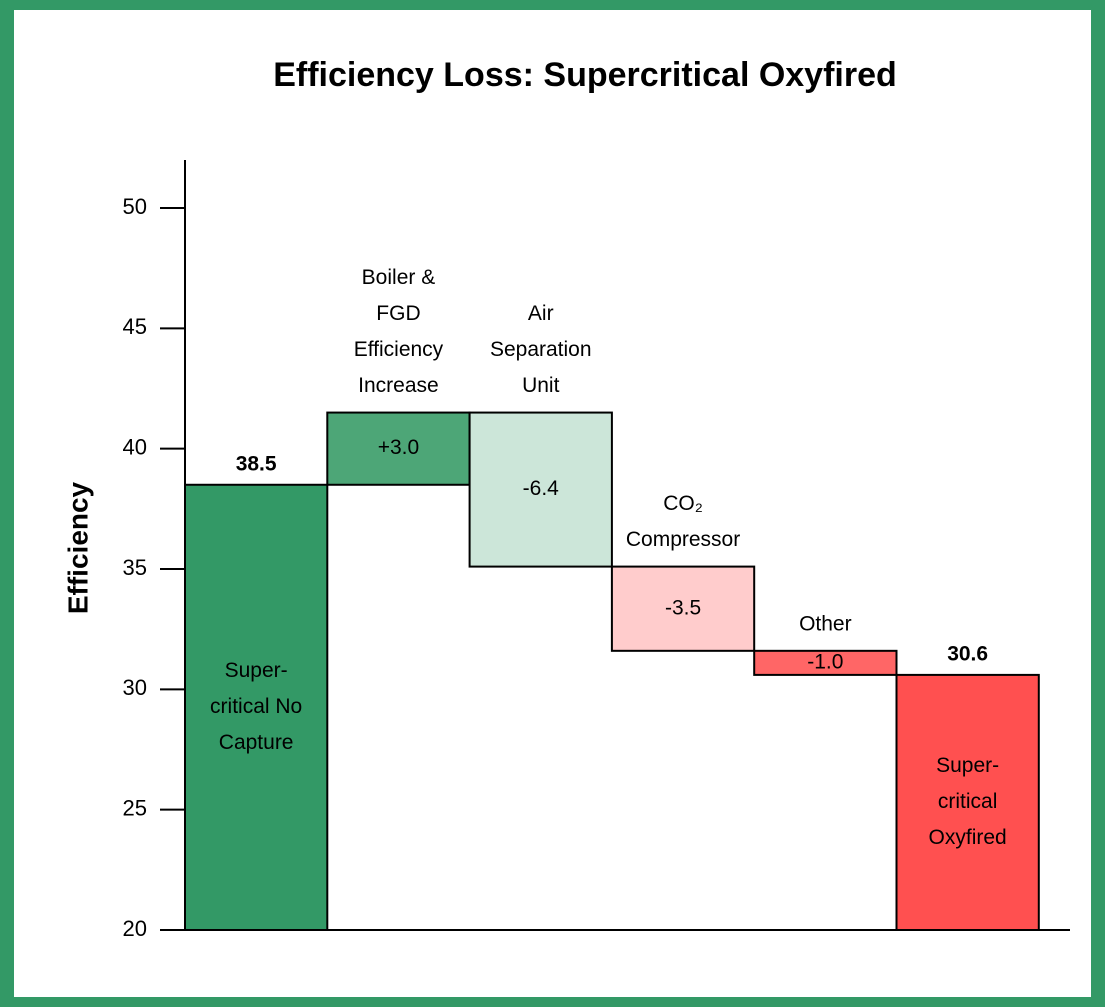  I want to click on category-label: critical No, so click(256, 706).